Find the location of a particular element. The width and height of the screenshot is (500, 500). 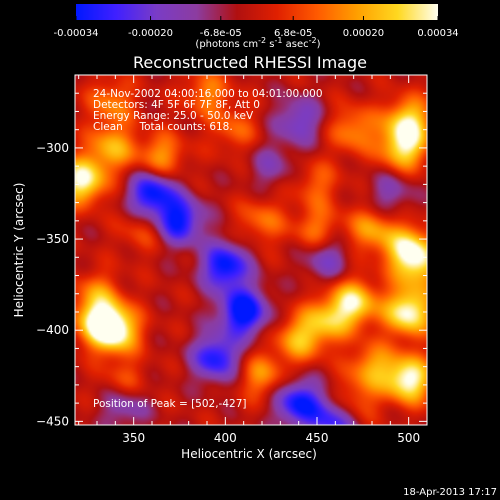

units-mid2: asec is located at coordinates (296, 44).